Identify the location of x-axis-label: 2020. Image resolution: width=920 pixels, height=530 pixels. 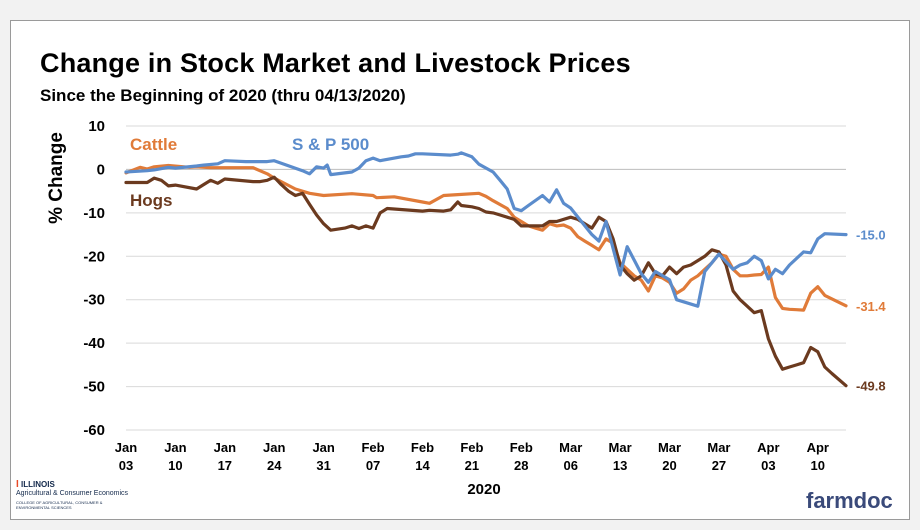
(483, 489).